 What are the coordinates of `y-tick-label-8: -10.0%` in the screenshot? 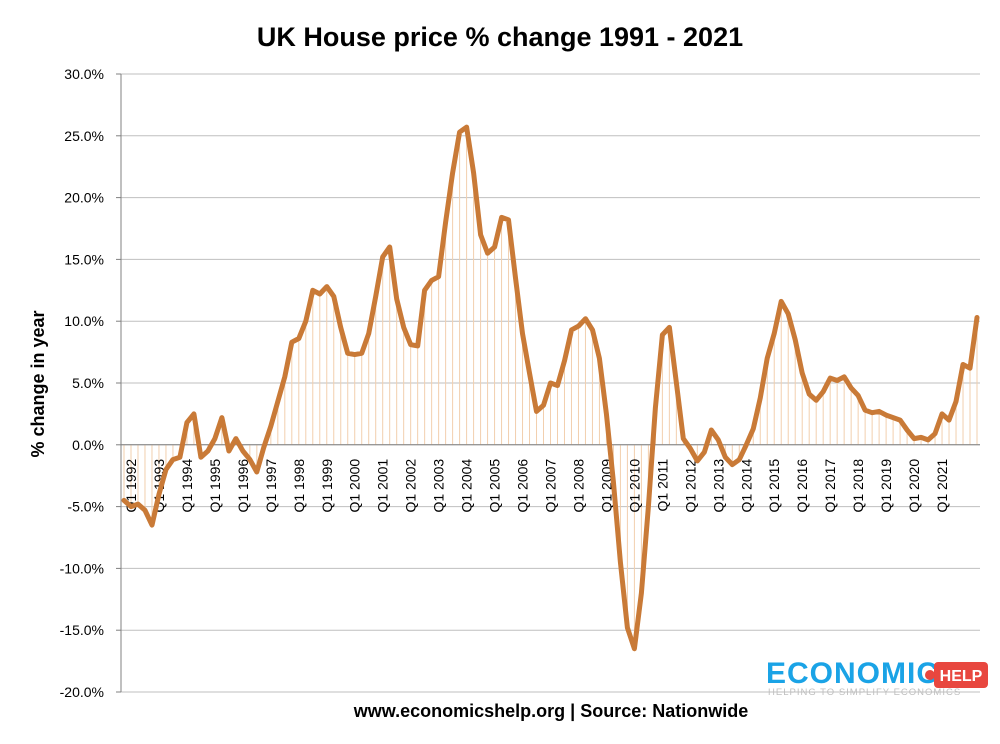 It's located at (82, 568).